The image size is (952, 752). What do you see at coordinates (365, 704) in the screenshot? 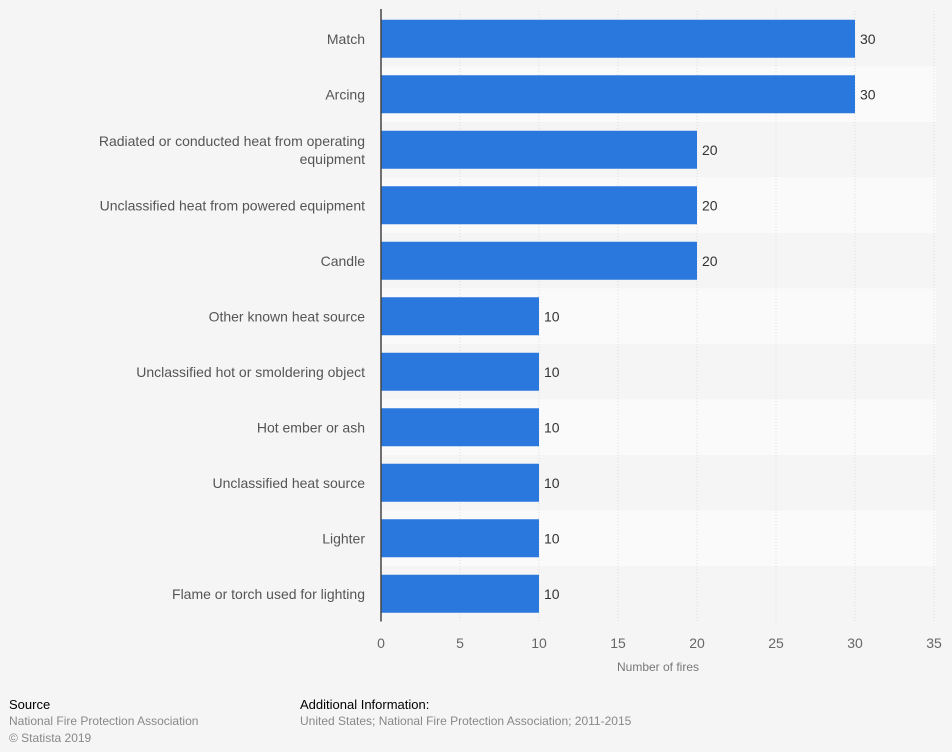
I see `info-heading: Additional Information:` at bounding box center [365, 704].